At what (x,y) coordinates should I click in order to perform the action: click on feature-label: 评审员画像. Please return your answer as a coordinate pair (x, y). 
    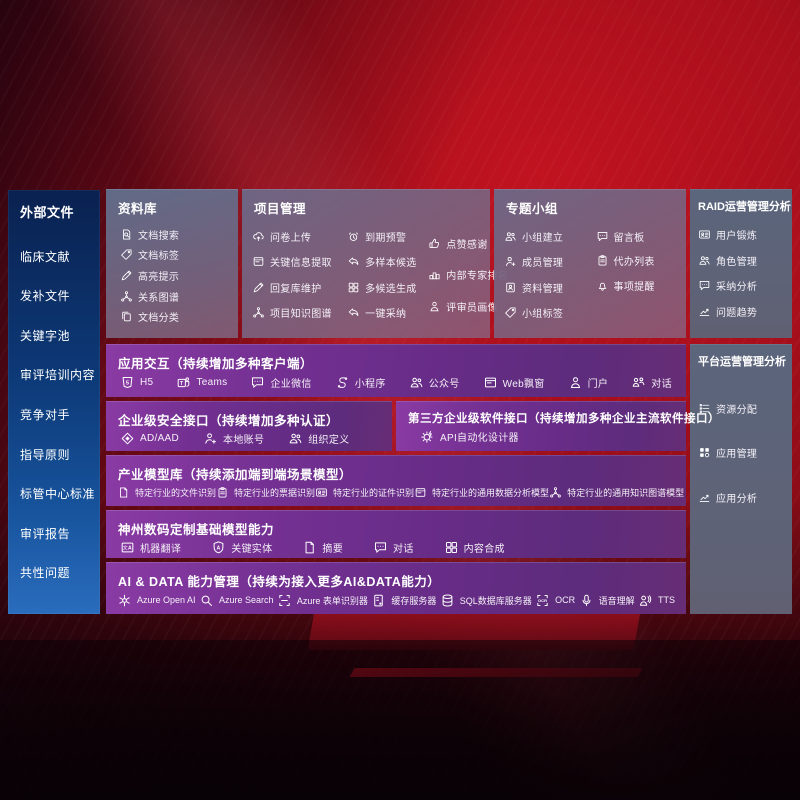
    Looking at the image, I should click on (472, 308).